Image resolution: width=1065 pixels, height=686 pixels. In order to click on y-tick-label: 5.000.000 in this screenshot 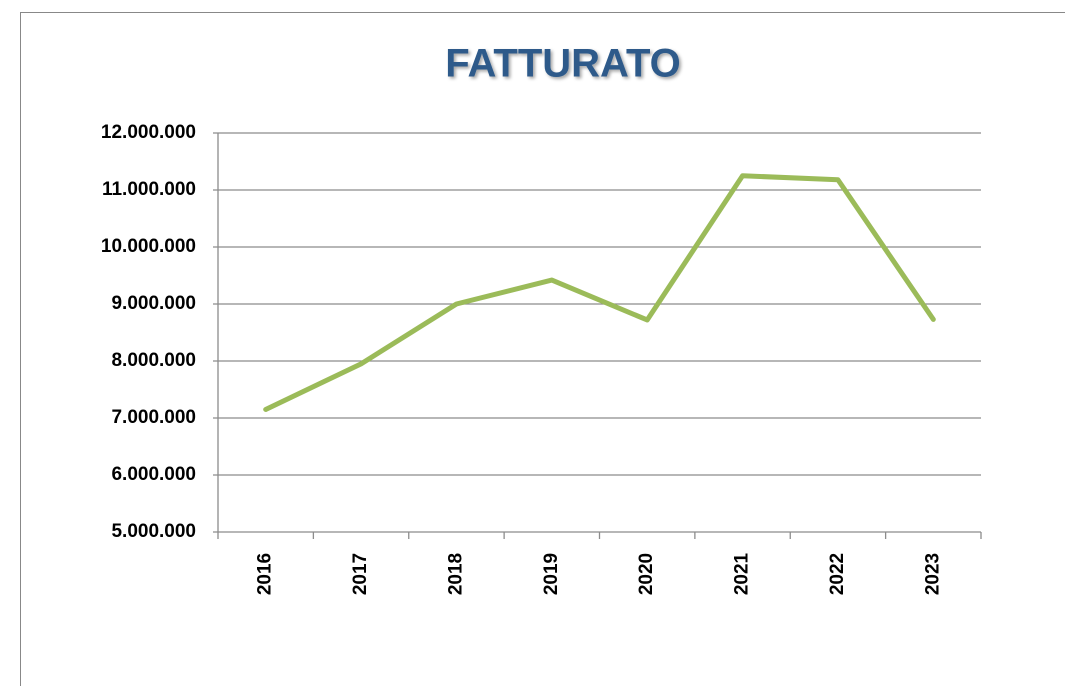, I will do `click(153, 531)`.